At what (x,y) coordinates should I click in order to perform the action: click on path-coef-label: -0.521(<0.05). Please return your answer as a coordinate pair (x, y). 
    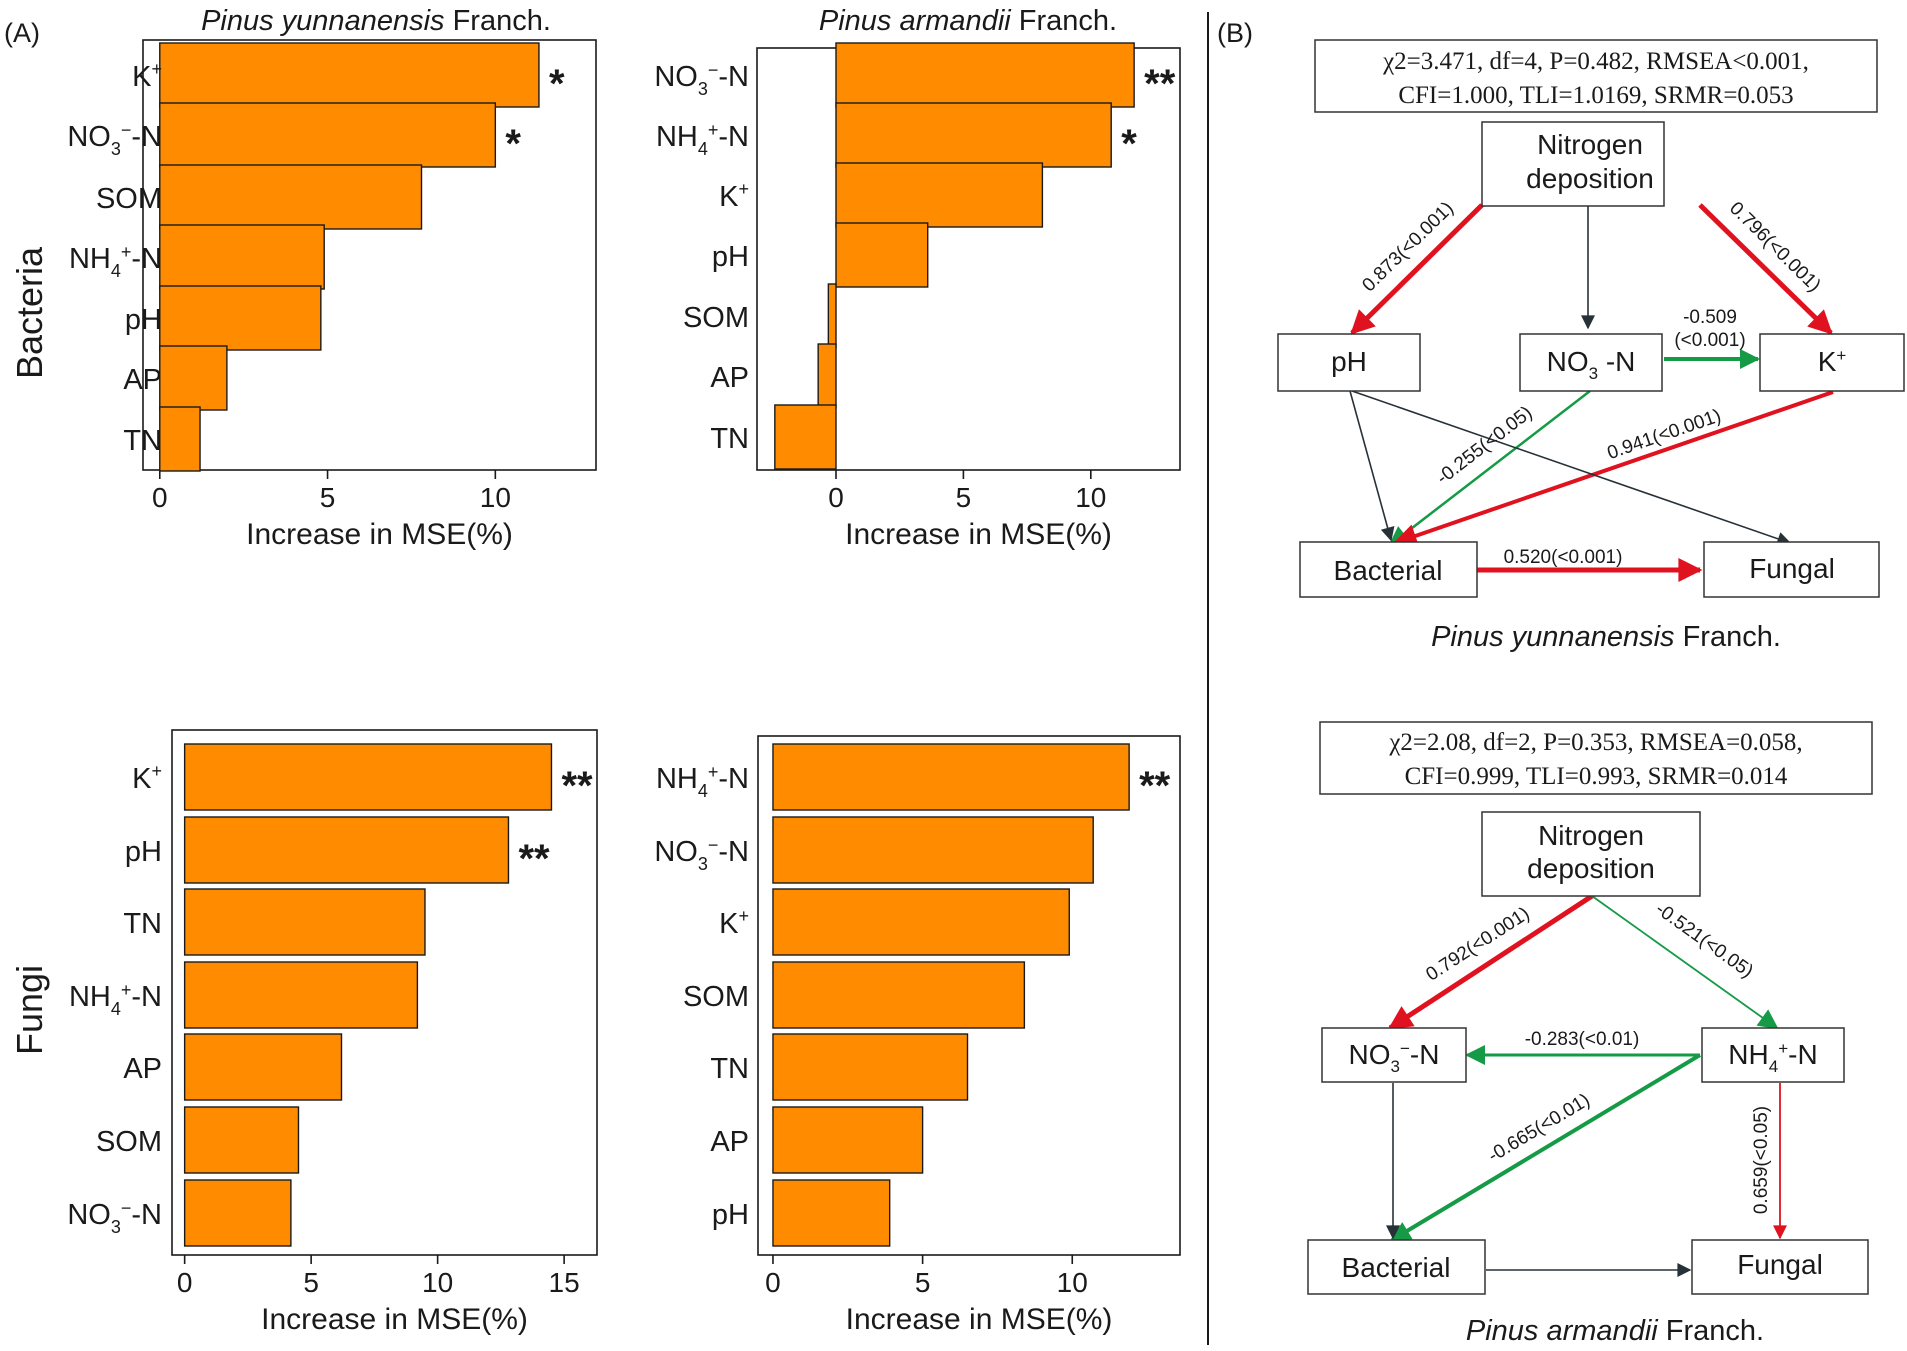
    Looking at the image, I should click on (1704, 941).